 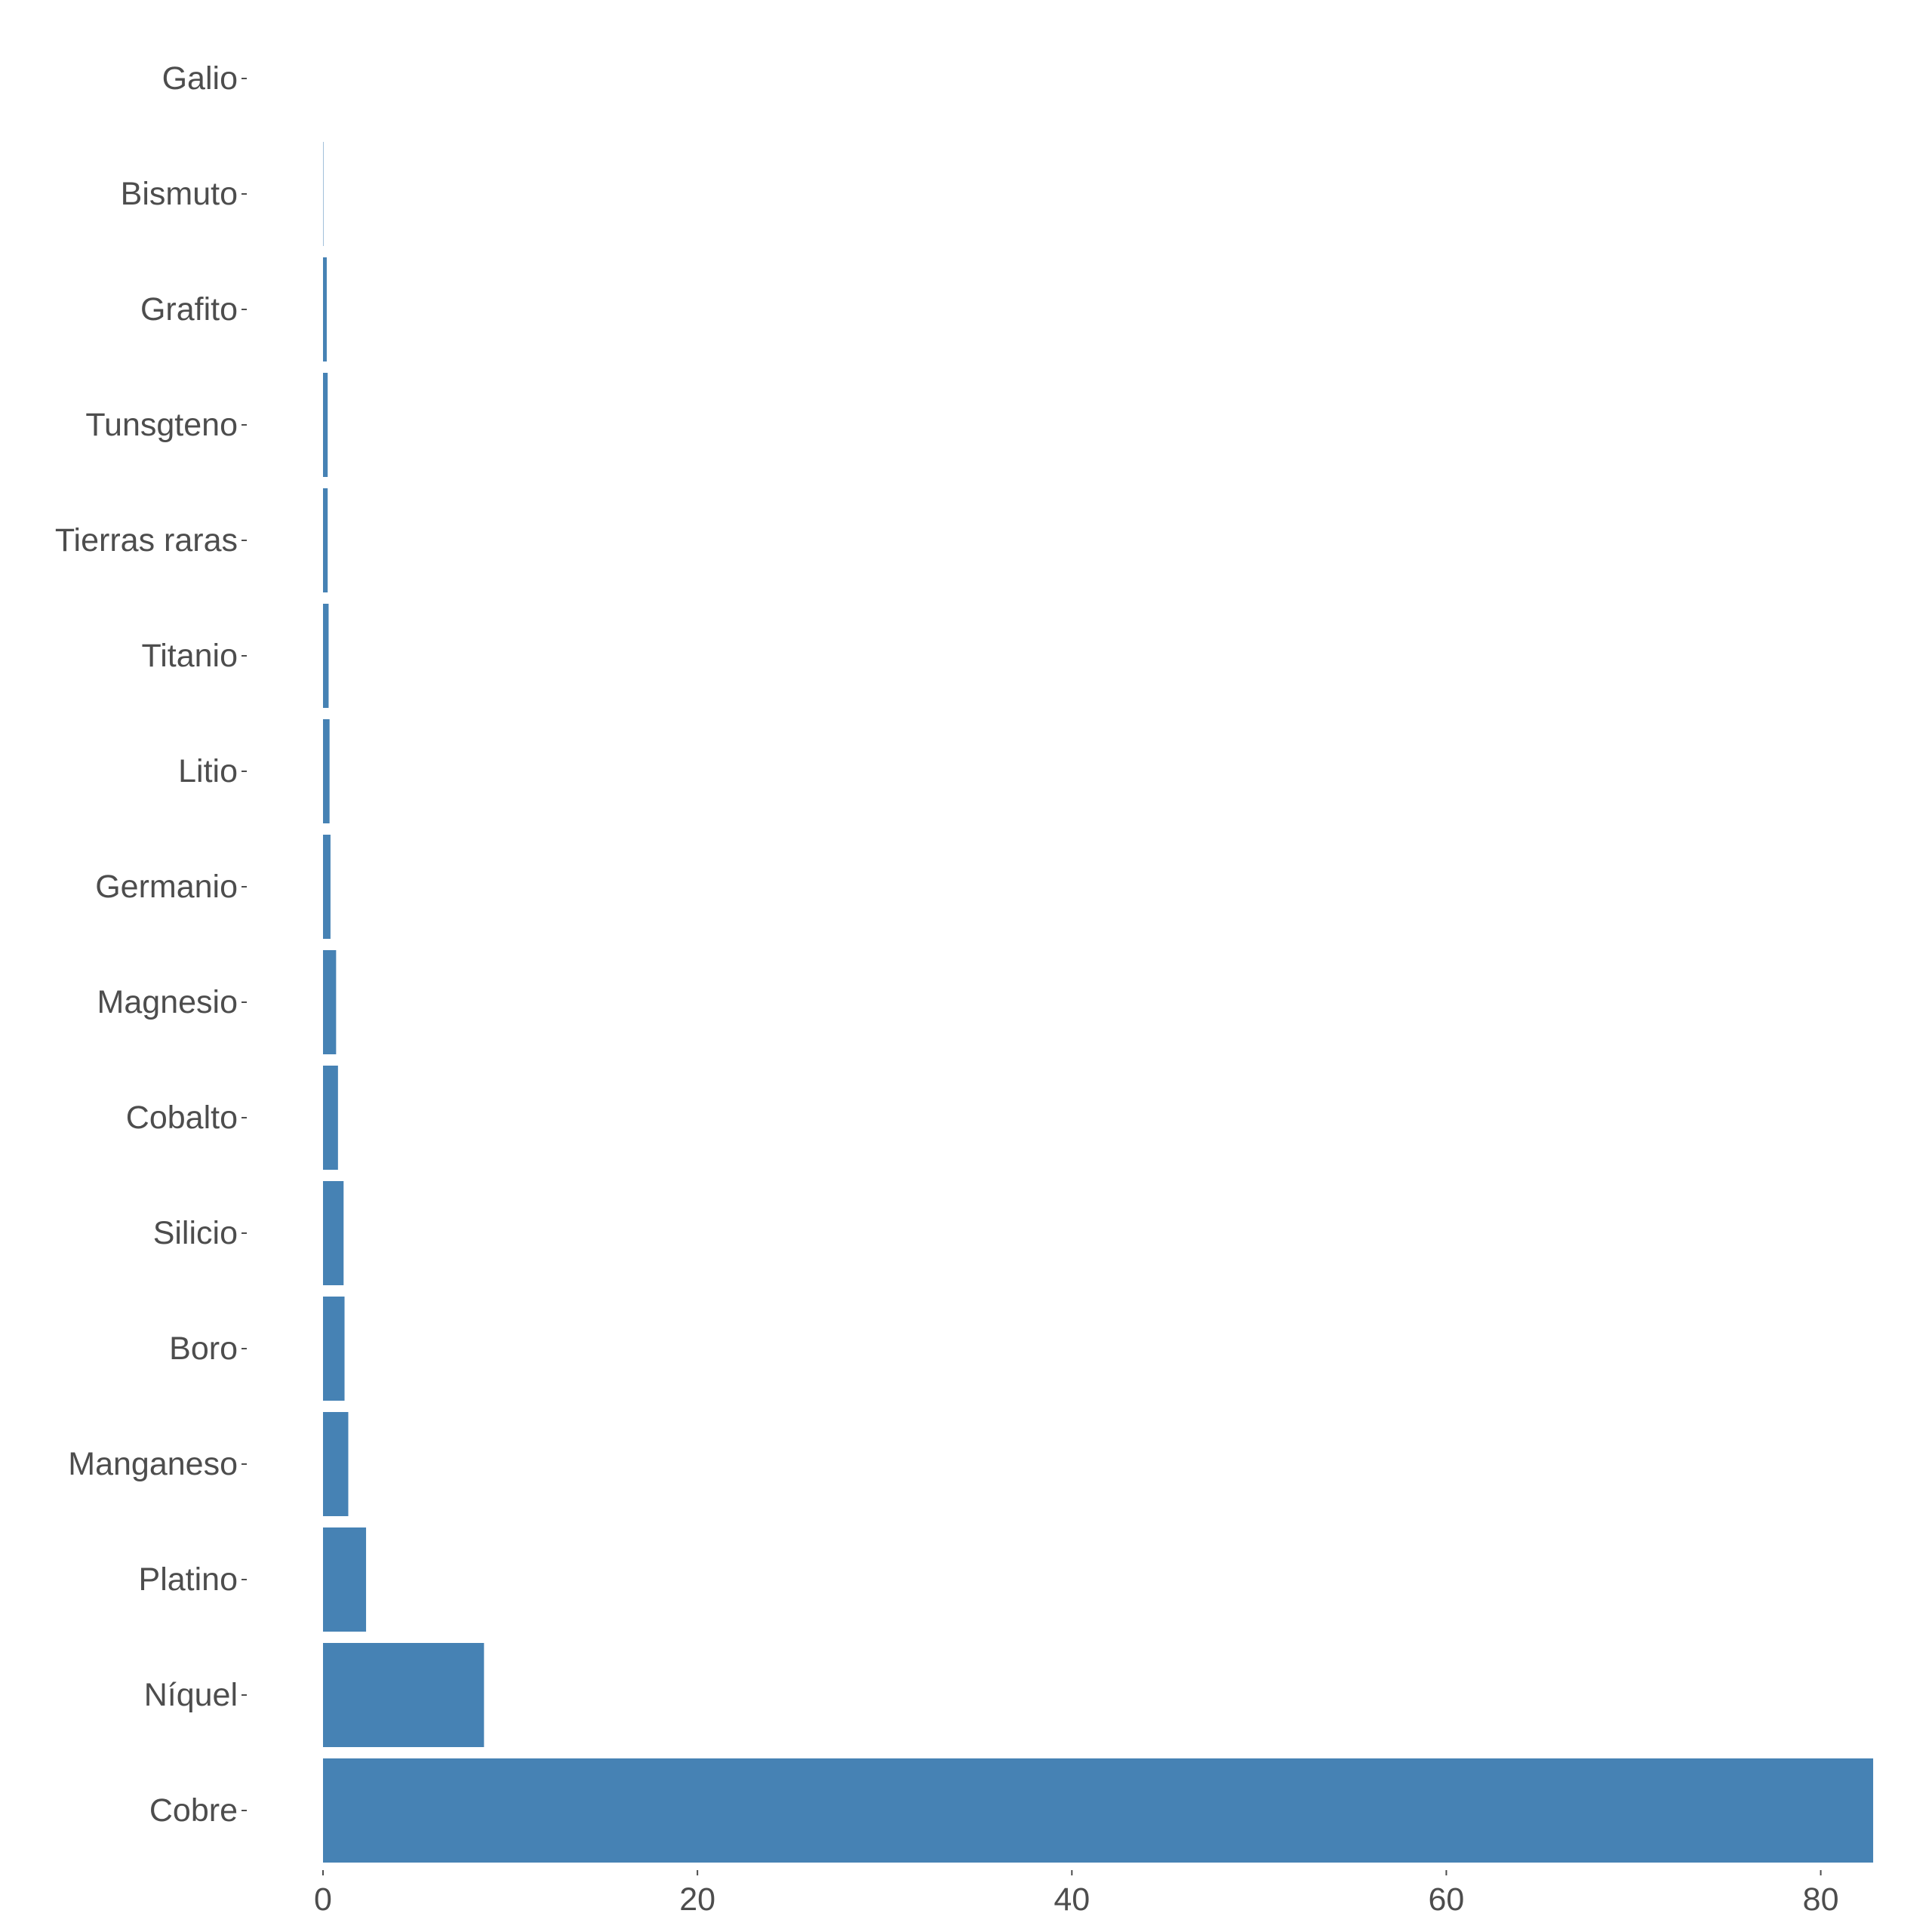 I want to click on y-tick-label: Bismuto, so click(x=179, y=194).